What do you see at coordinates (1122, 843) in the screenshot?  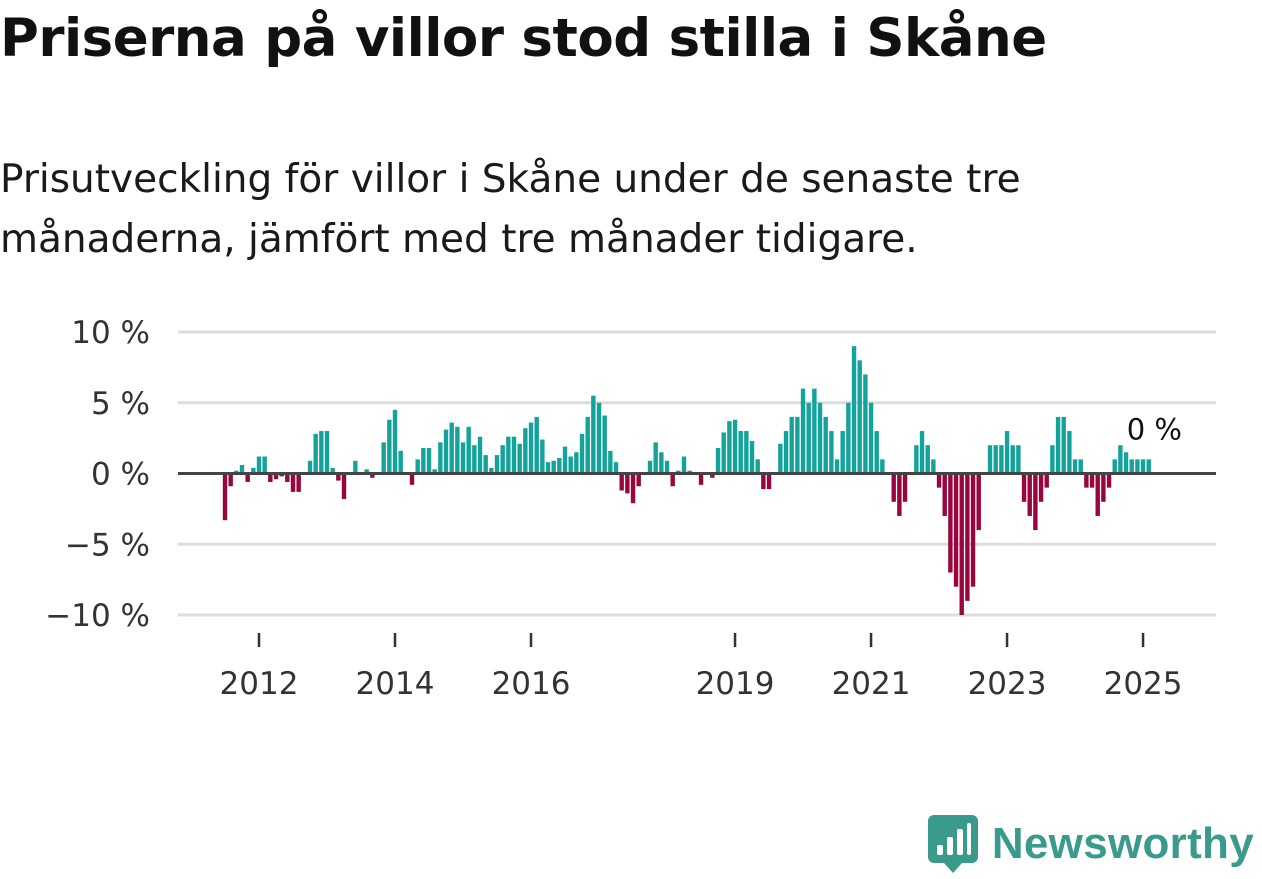 I see `brand-name: Newsworthy` at bounding box center [1122, 843].